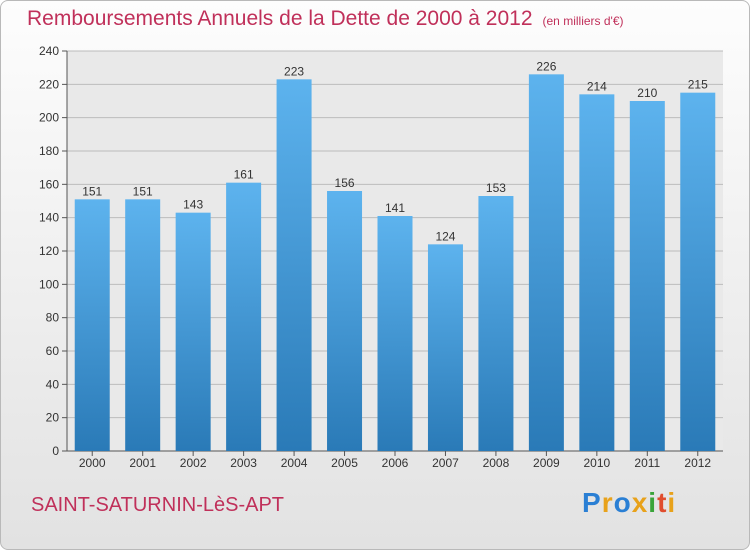 The width and height of the screenshot is (750, 550). What do you see at coordinates (647, 93) in the screenshot?
I see `data-label: 210` at bounding box center [647, 93].